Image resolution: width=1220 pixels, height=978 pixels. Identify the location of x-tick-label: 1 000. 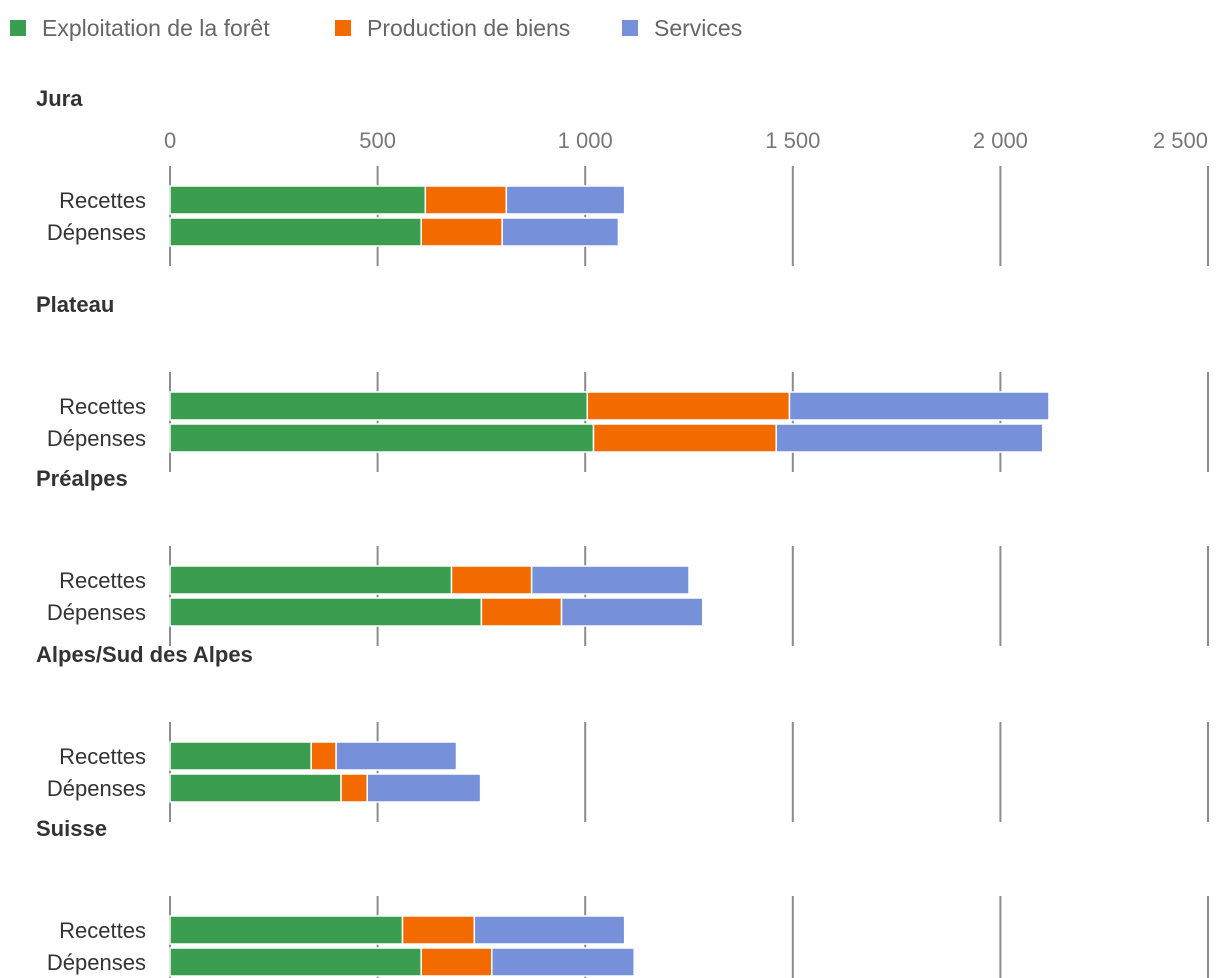
(585, 140).